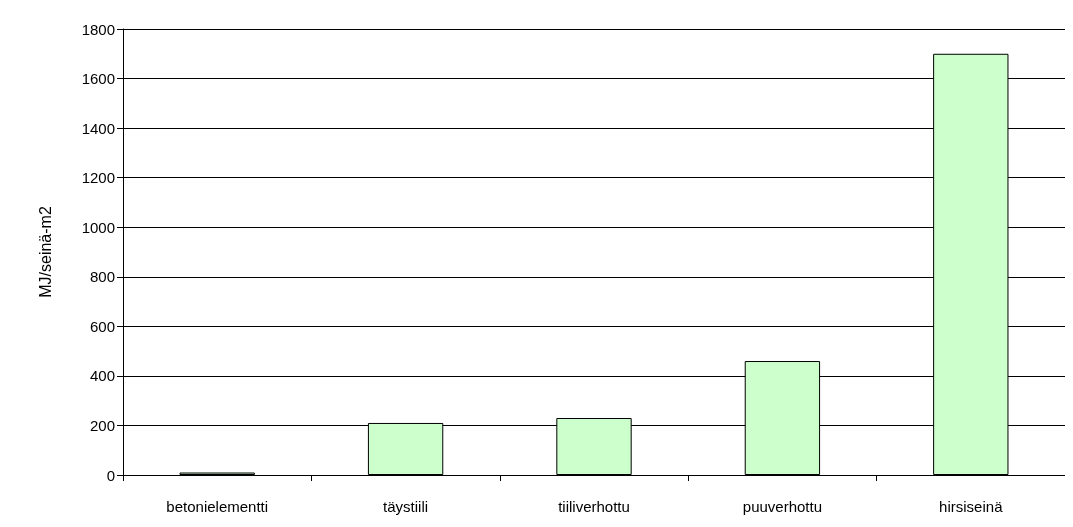 The width and height of the screenshot is (1073, 527). Describe the element at coordinates (102, 425) in the screenshot. I see `y-tick-label: 200` at that location.